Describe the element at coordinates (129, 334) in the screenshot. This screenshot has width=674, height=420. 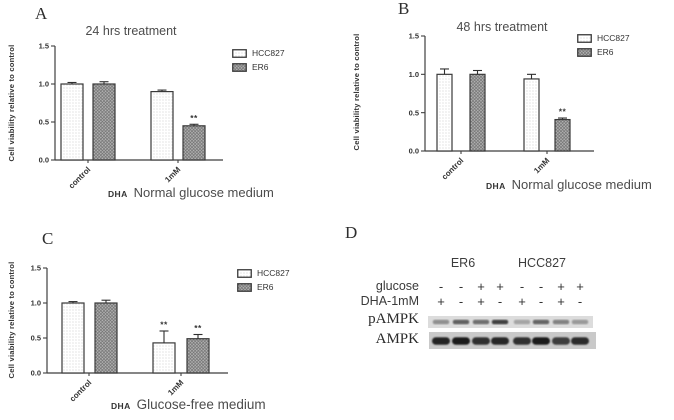
I see `panel-c-bar-chart: 0.0 0.5 1.0 1.5 control 1mM ** **` at that location.